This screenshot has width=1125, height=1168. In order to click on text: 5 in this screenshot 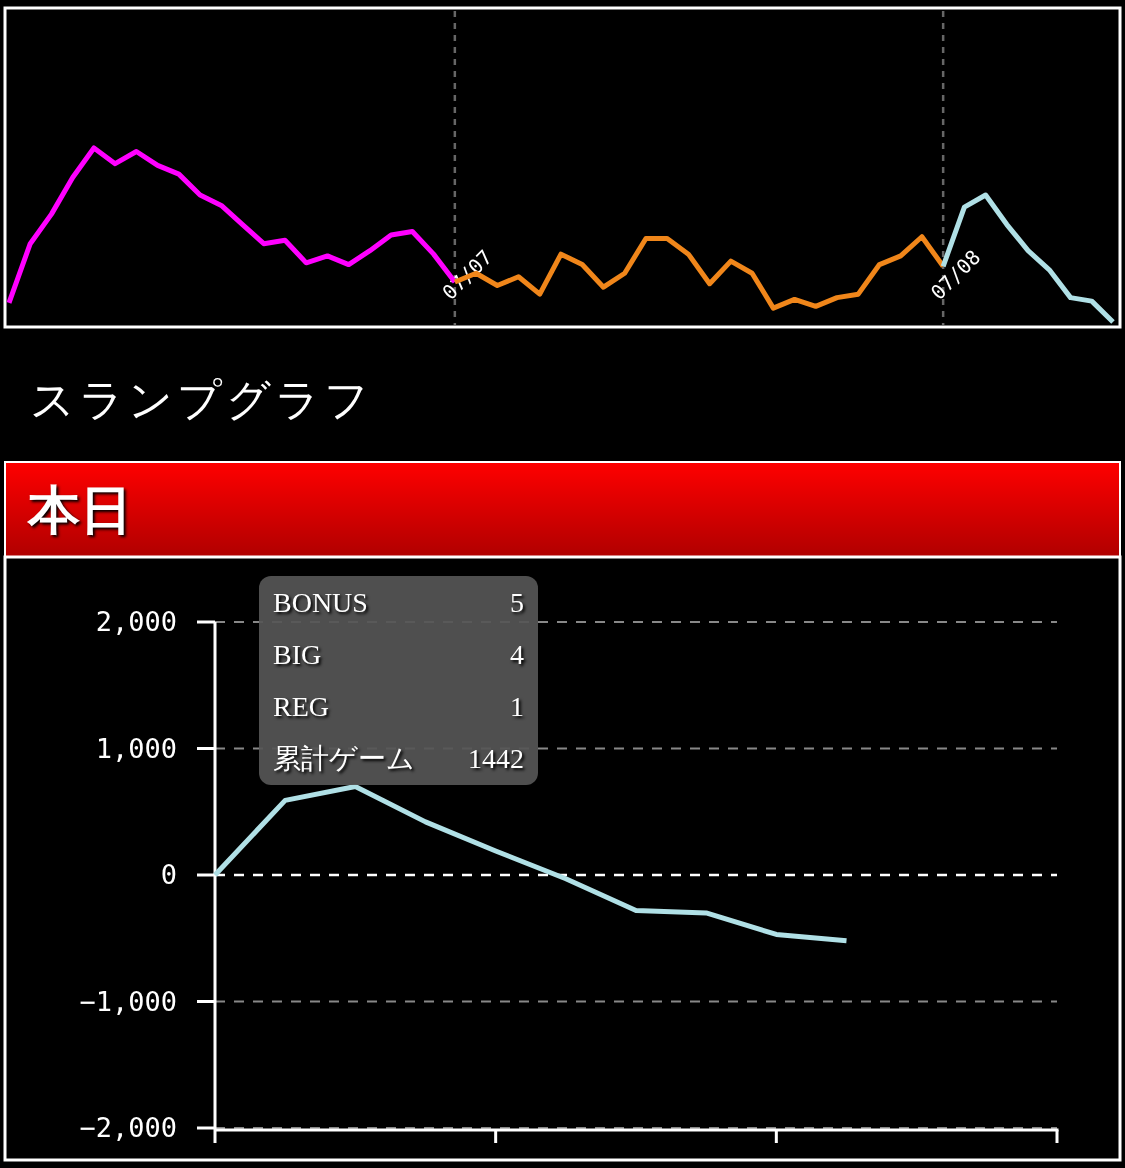, I will do `click(517, 602)`.